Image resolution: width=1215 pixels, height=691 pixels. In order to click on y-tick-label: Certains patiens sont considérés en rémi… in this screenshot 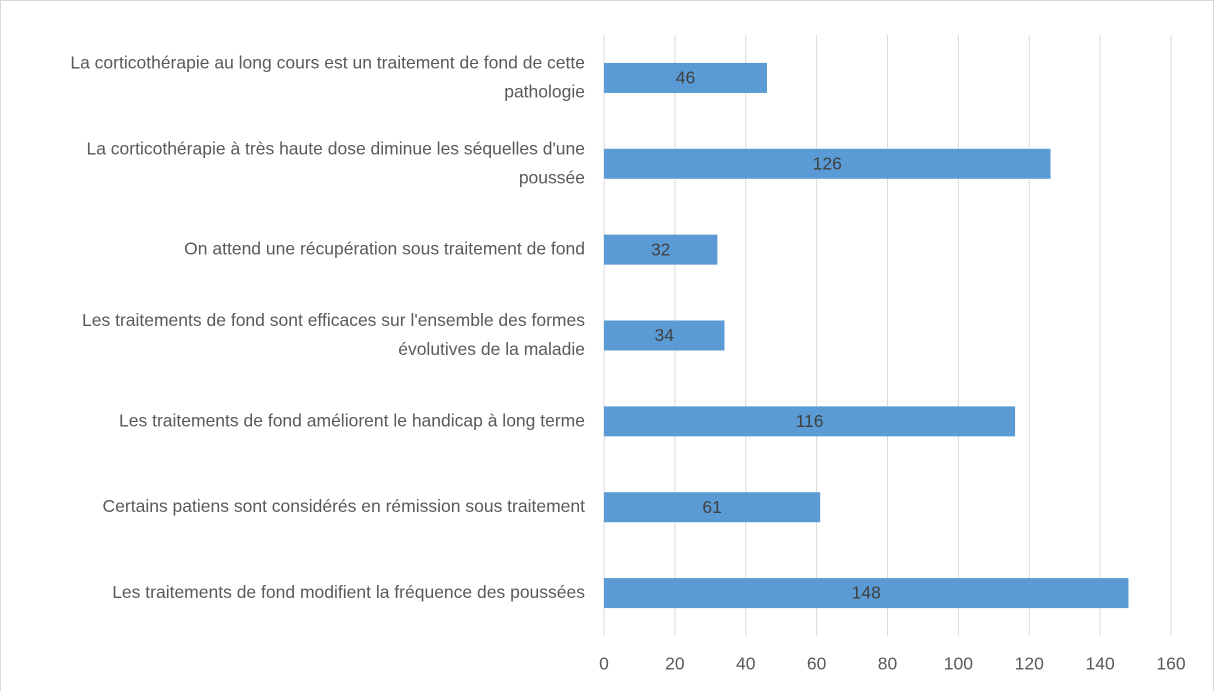, I will do `click(344, 506)`.